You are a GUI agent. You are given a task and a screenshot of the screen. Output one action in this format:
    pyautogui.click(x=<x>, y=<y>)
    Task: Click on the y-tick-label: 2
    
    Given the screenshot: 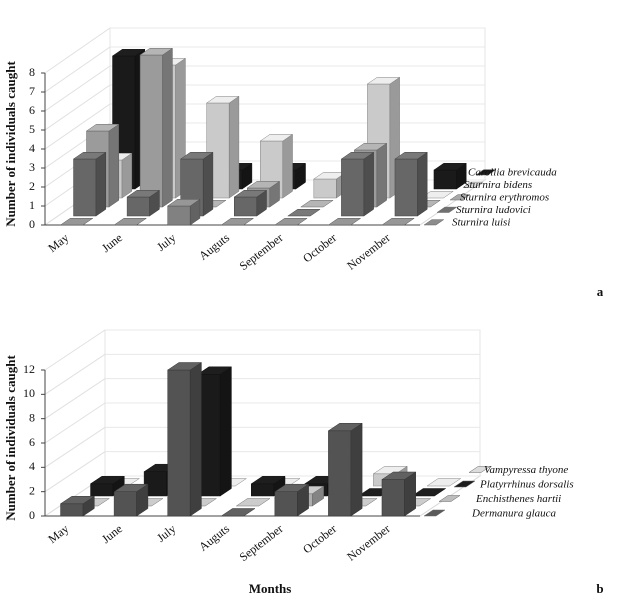 What is the action you would take?
    pyautogui.click(x=32, y=186)
    